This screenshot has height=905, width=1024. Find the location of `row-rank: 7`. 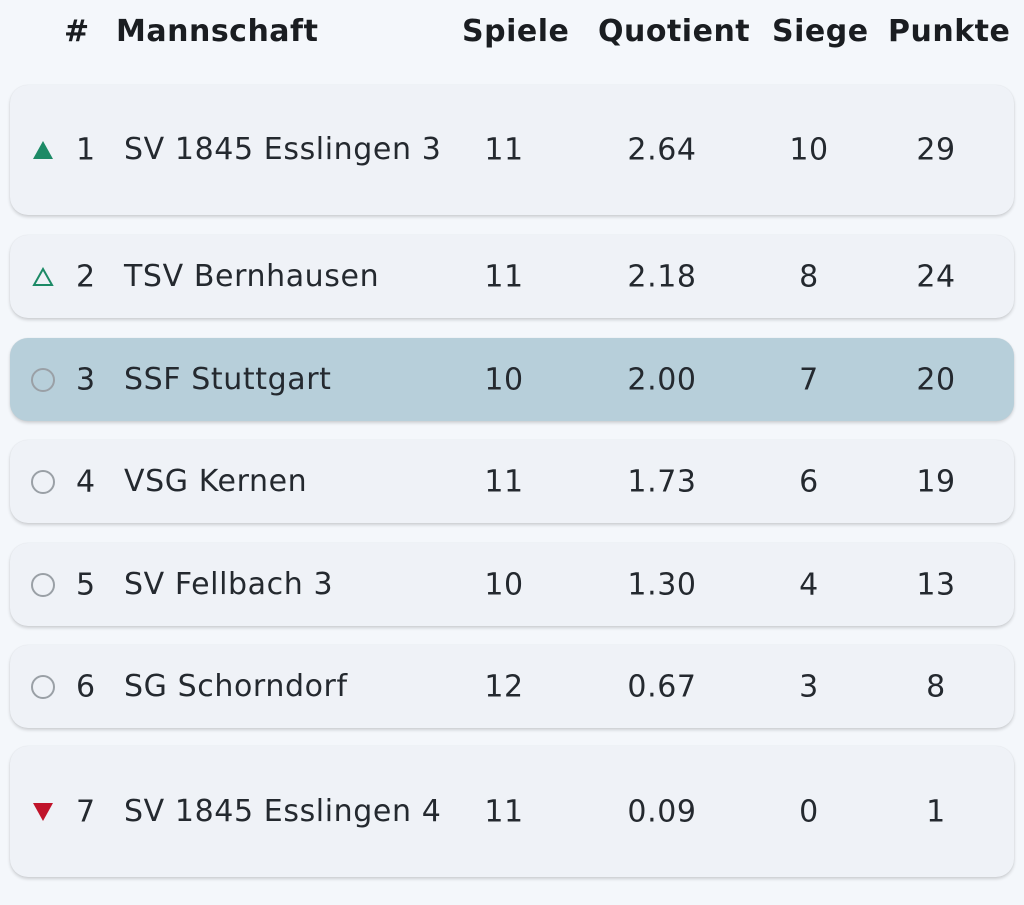

row-rank: 7 is located at coordinates (86, 811).